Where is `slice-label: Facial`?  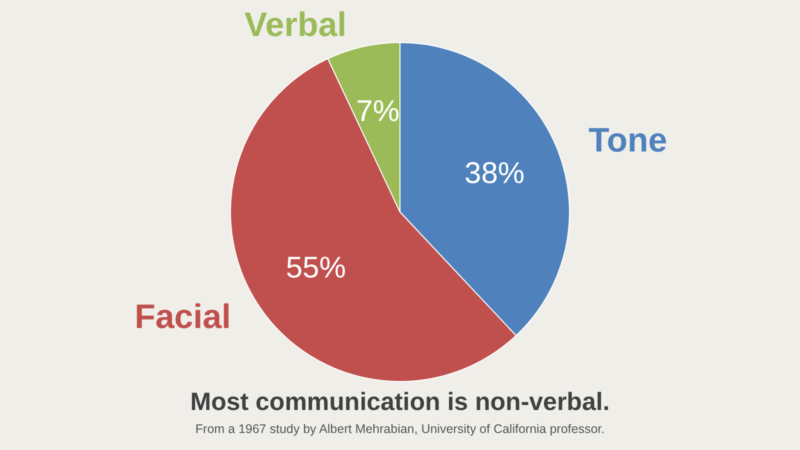 slice-label: Facial is located at coordinates (182, 317).